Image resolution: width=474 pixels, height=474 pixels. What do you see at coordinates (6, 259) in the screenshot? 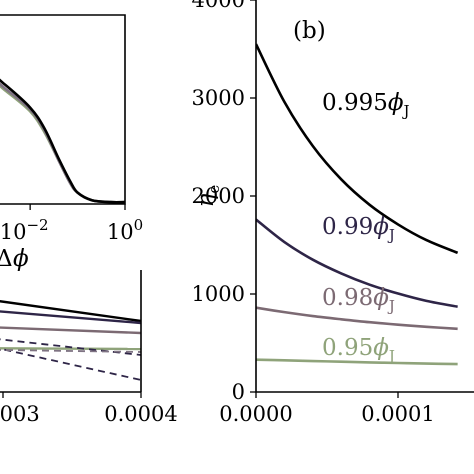
I see `inset-x-label-delta: Δ` at bounding box center [6, 259].